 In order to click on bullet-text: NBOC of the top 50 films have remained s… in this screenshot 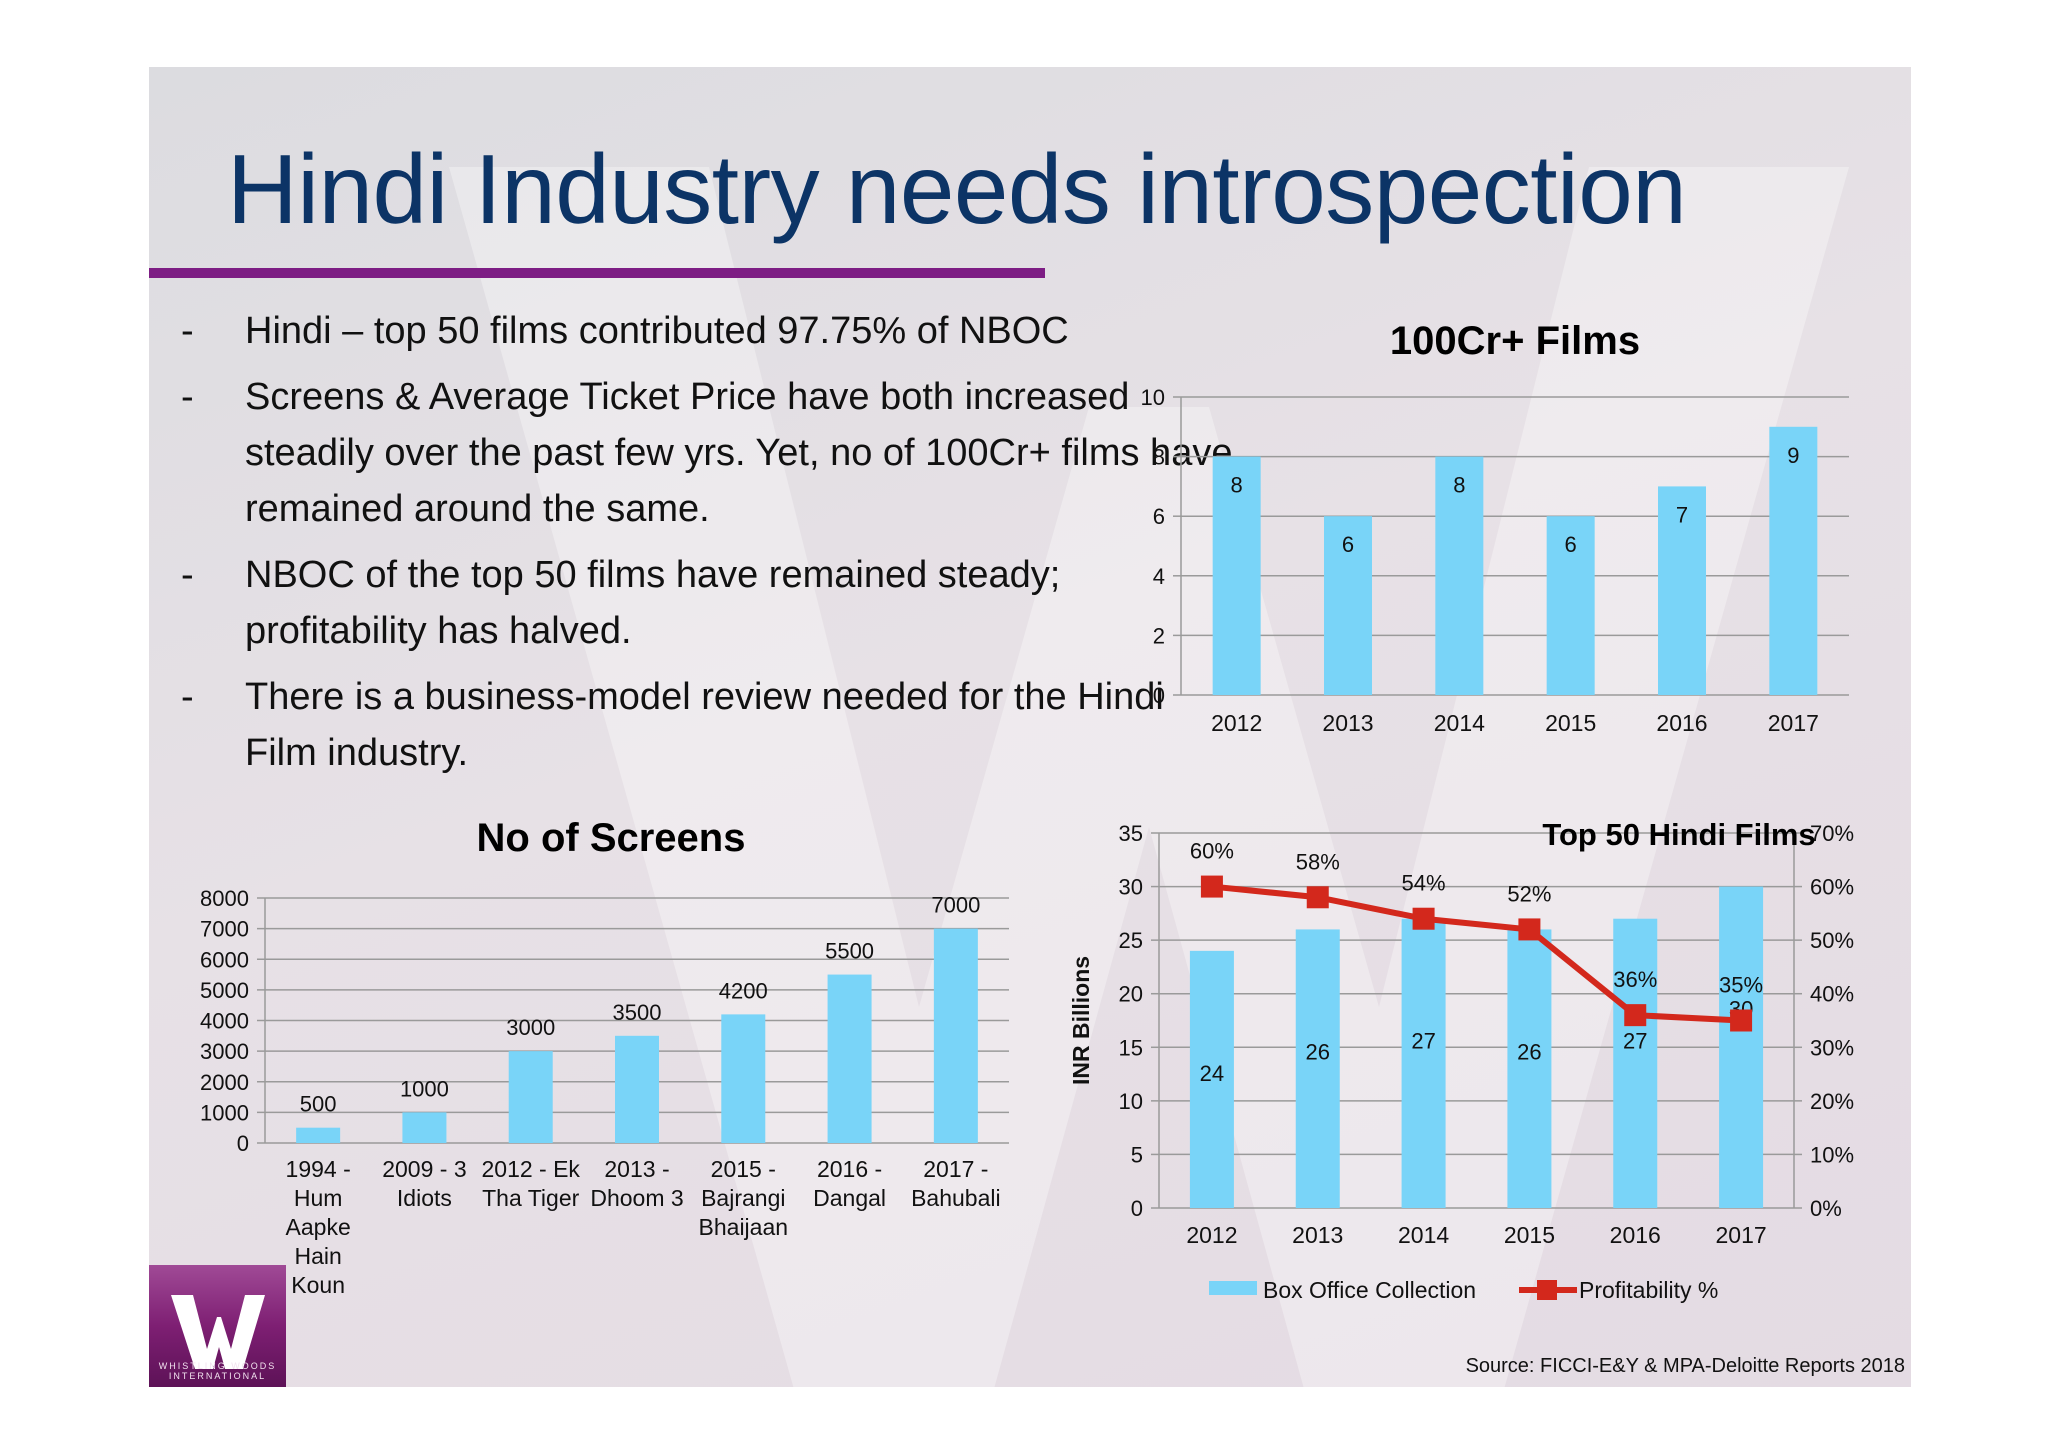, I will do `click(653, 603)`.